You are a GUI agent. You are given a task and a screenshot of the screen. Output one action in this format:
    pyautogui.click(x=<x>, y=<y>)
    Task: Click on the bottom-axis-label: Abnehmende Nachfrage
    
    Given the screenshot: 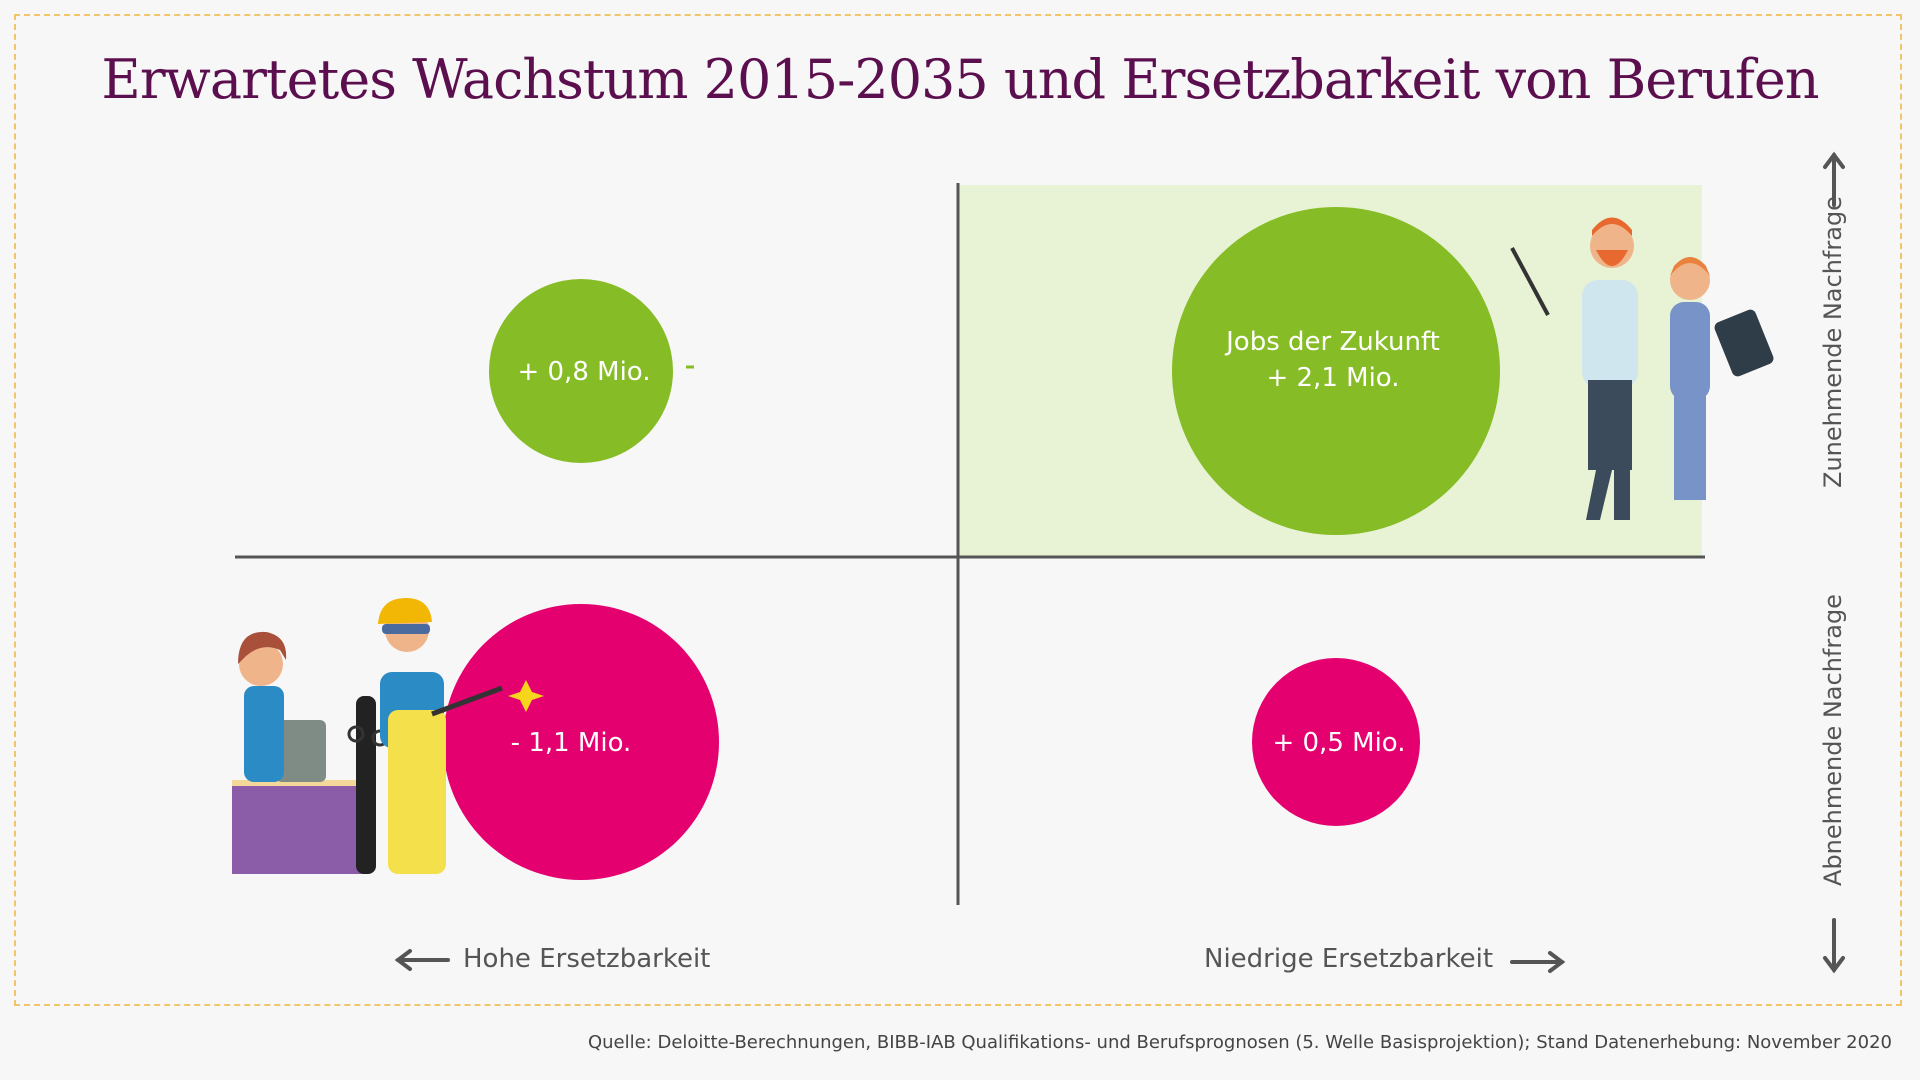 What is the action you would take?
    pyautogui.click(x=1833, y=740)
    